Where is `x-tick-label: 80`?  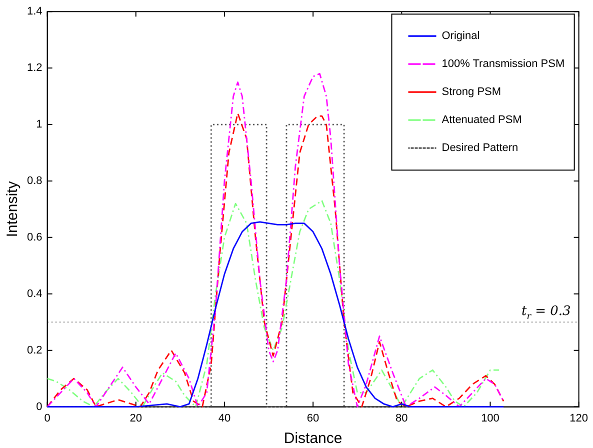
x-tick-label: 80 is located at coordinates (402, 418).